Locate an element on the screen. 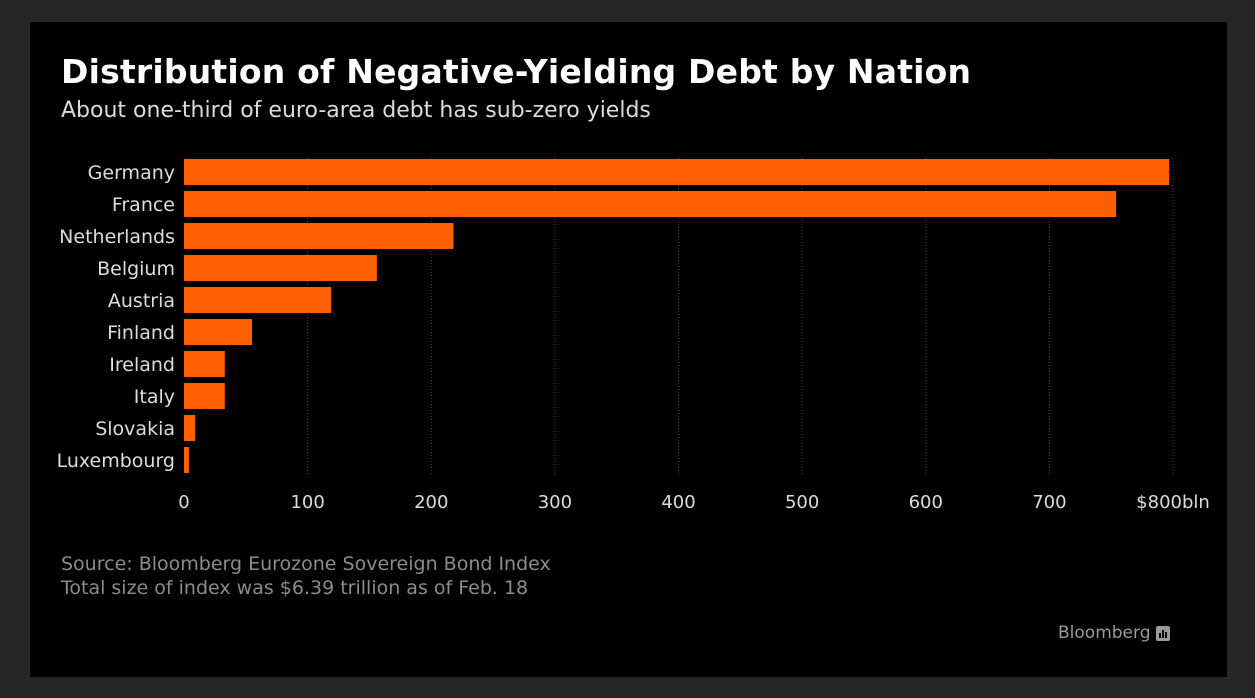 Image resolution: width=1255 pixels, height=698 pixels. x-axis-ticks: 0 100 200 300 400 500 600 700 $800bln is located at coordinates (694, 502).